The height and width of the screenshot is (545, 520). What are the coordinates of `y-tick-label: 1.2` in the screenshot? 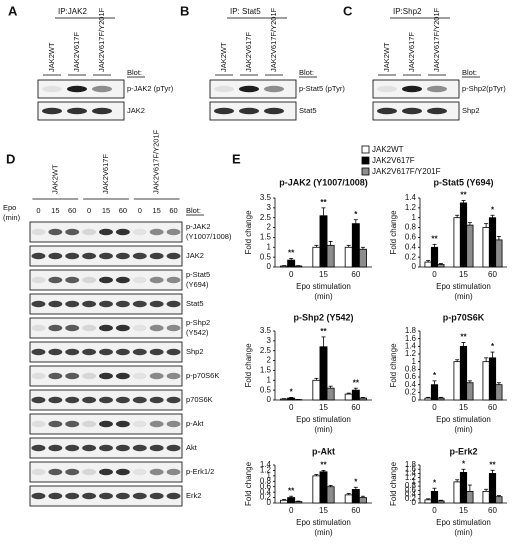 It's located at (411, 353).